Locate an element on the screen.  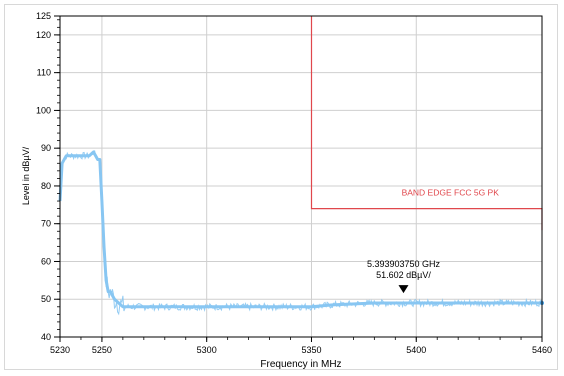
y-tick-label: 80 is located at coordinates (46, 186).